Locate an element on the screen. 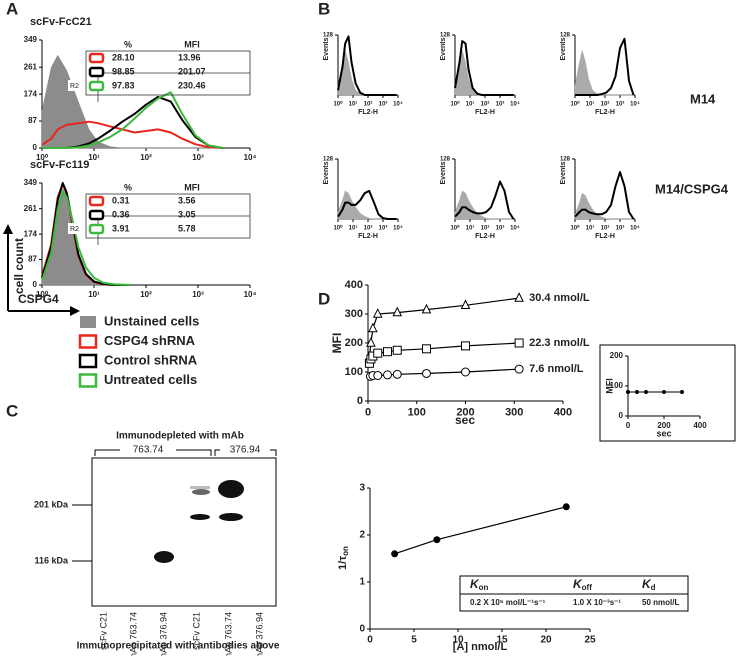 Image resolution: width=750 pixels, height=656 pixels. x-tick-label: 10² is located at coordinates (605, 104).